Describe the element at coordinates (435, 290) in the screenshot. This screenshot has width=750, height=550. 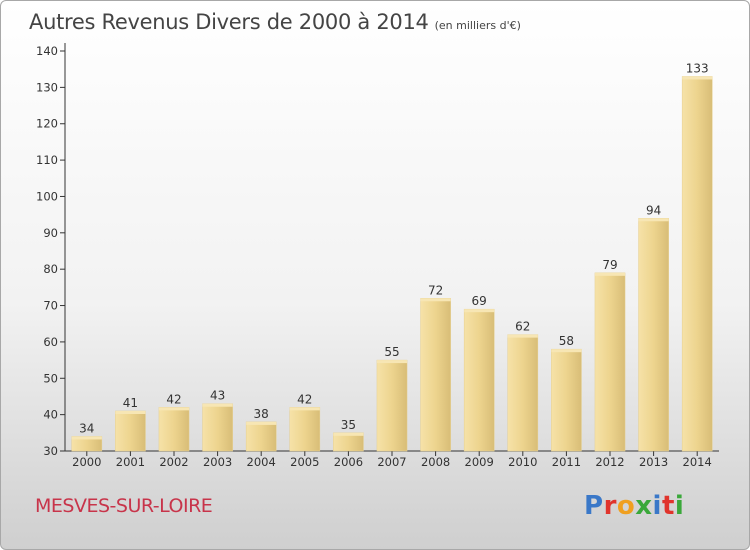
I see `bar-value-label: 72` at that location.